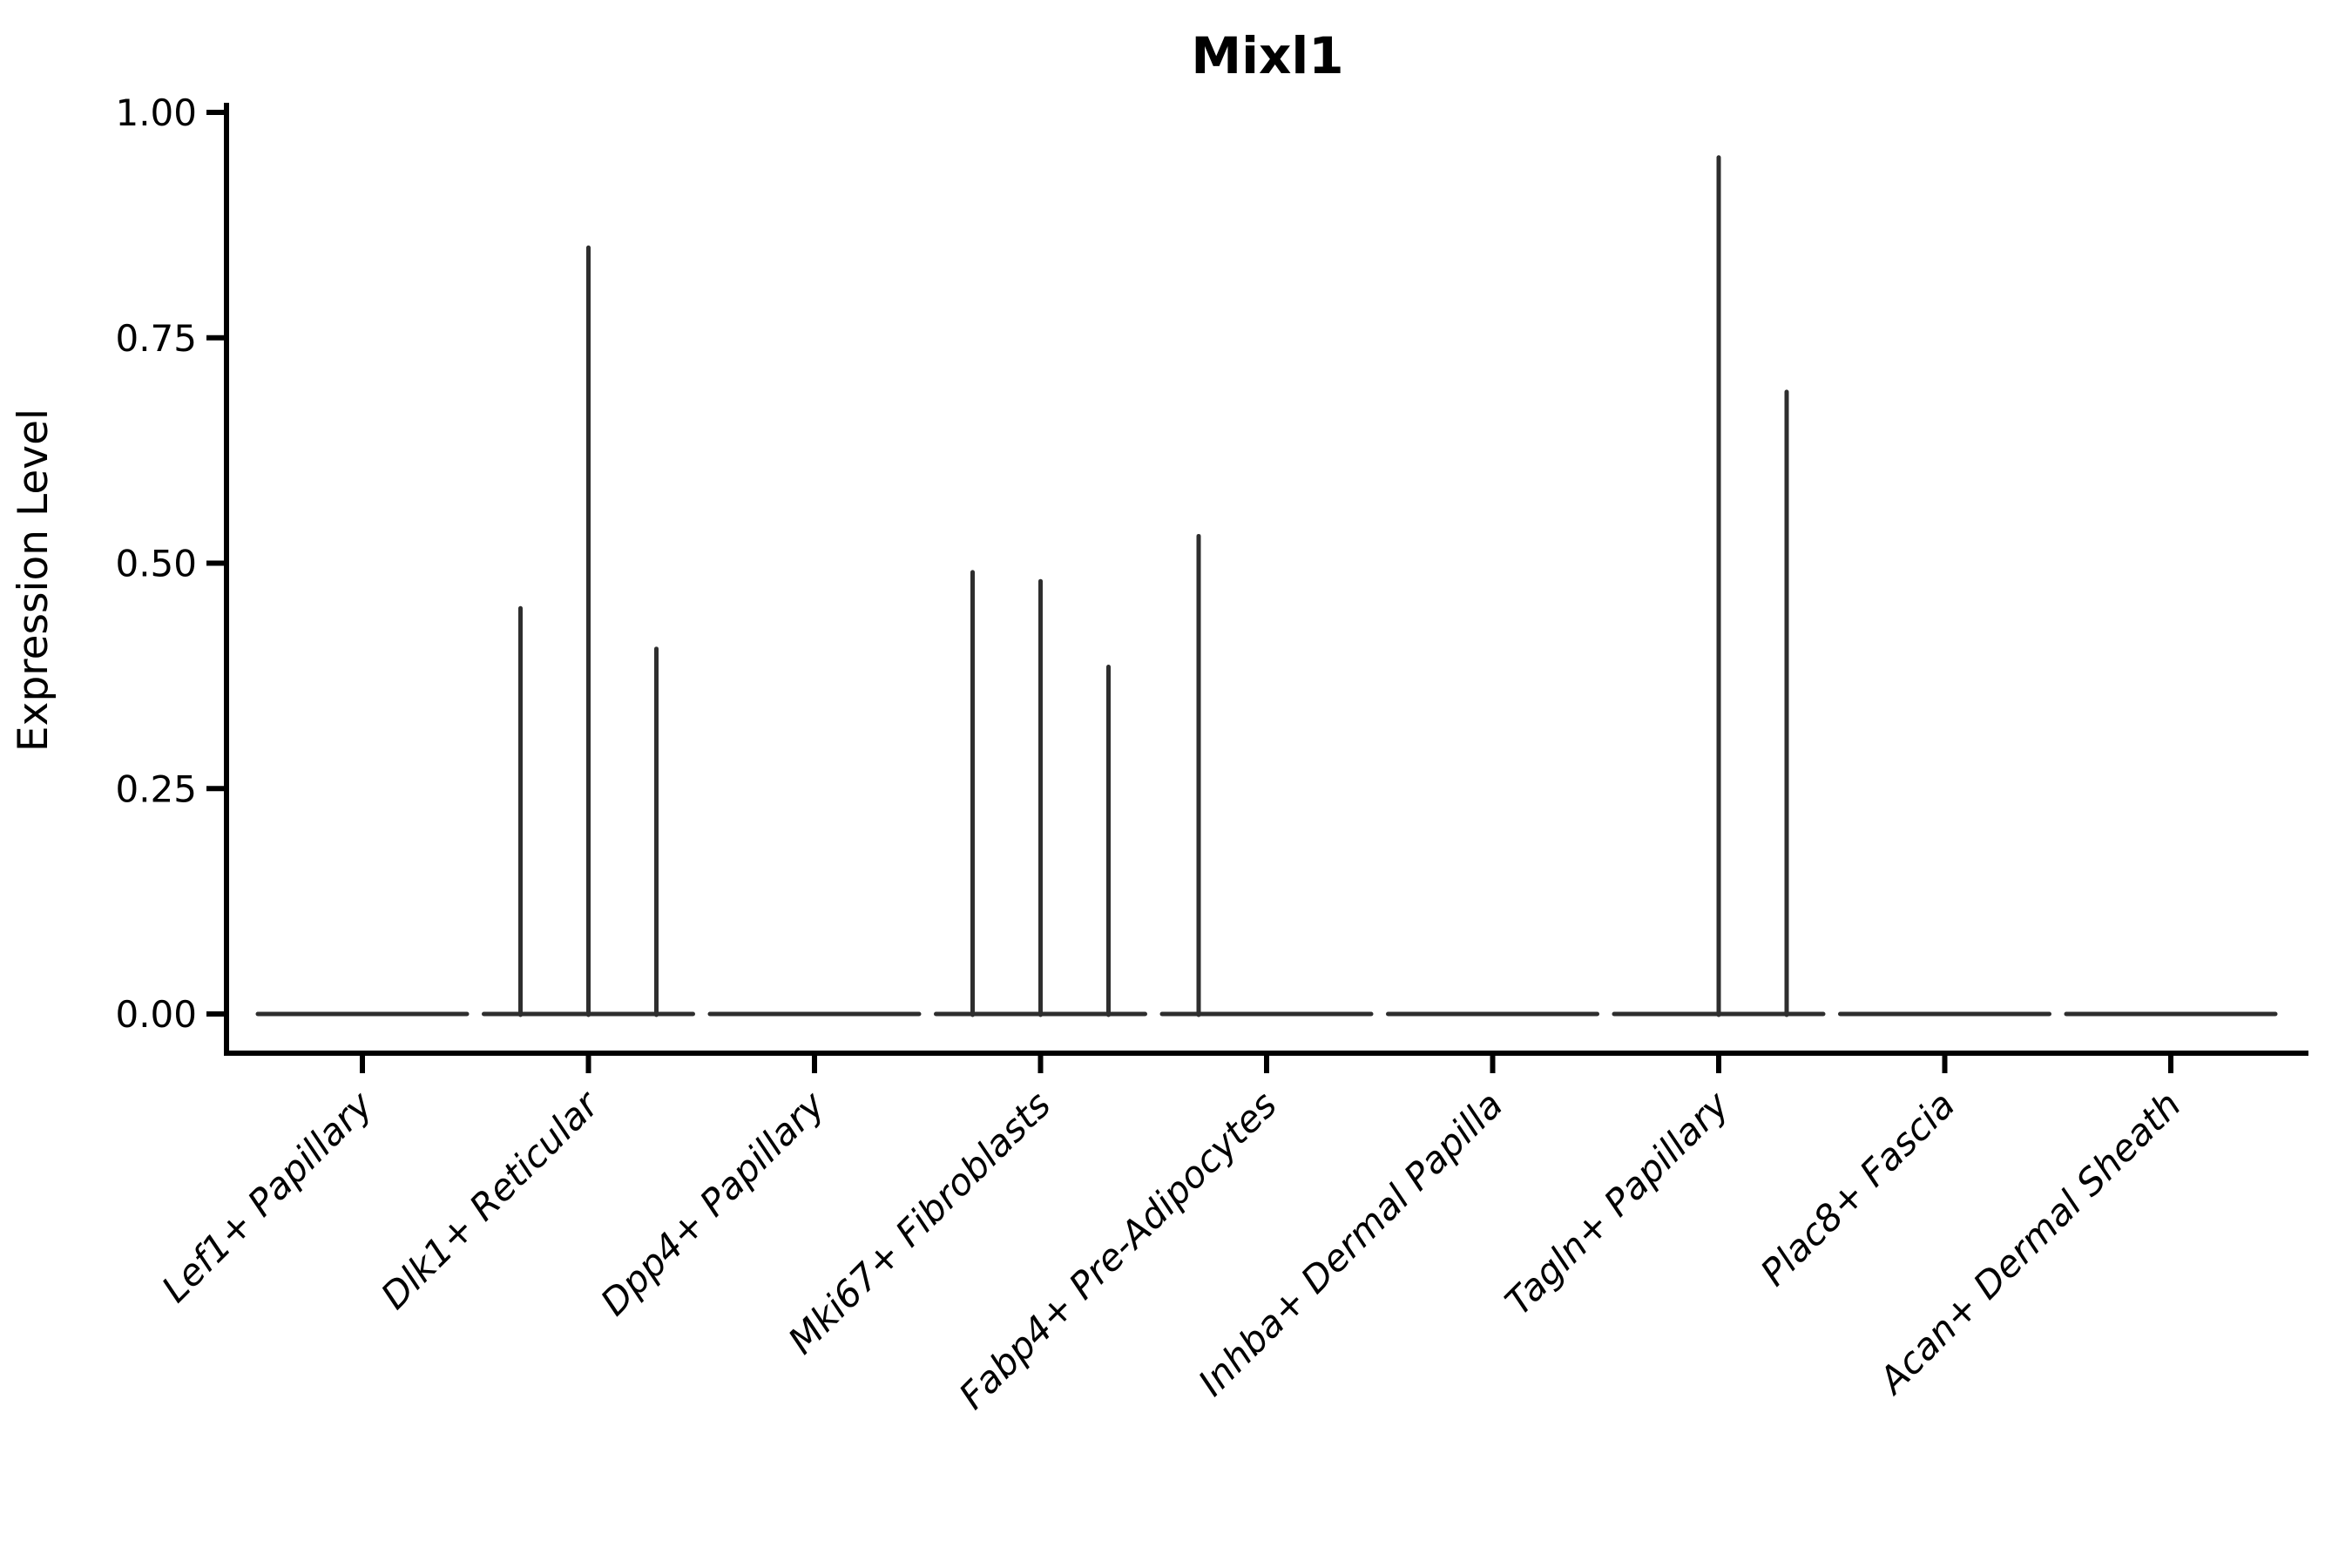  Describe the element at coordinates (1267, 56) in the screenshot. I see `chart-title: Mixl1` at that location.